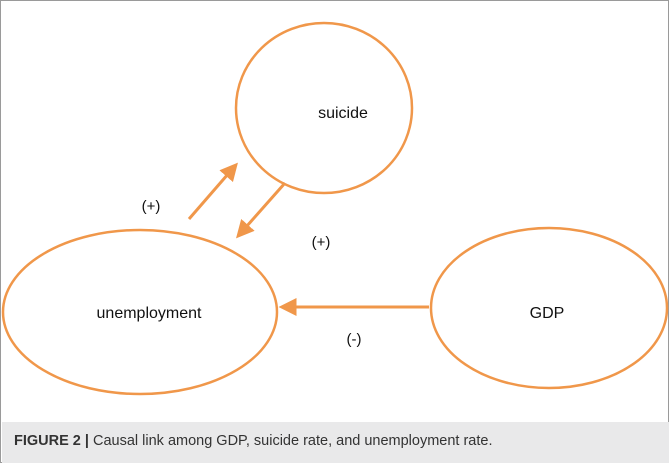  I want to click on suicide-node, so click(324, 108).